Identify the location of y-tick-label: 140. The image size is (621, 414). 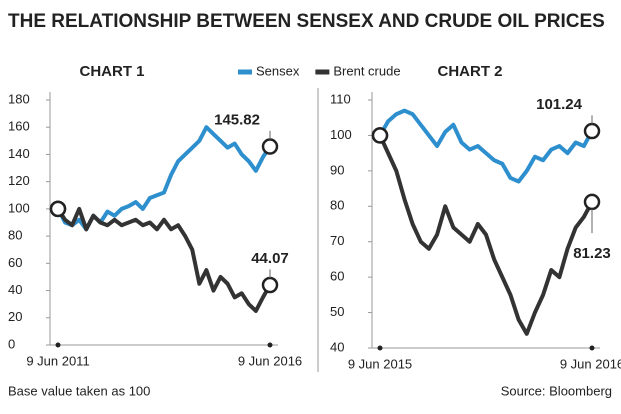
(19, 153).